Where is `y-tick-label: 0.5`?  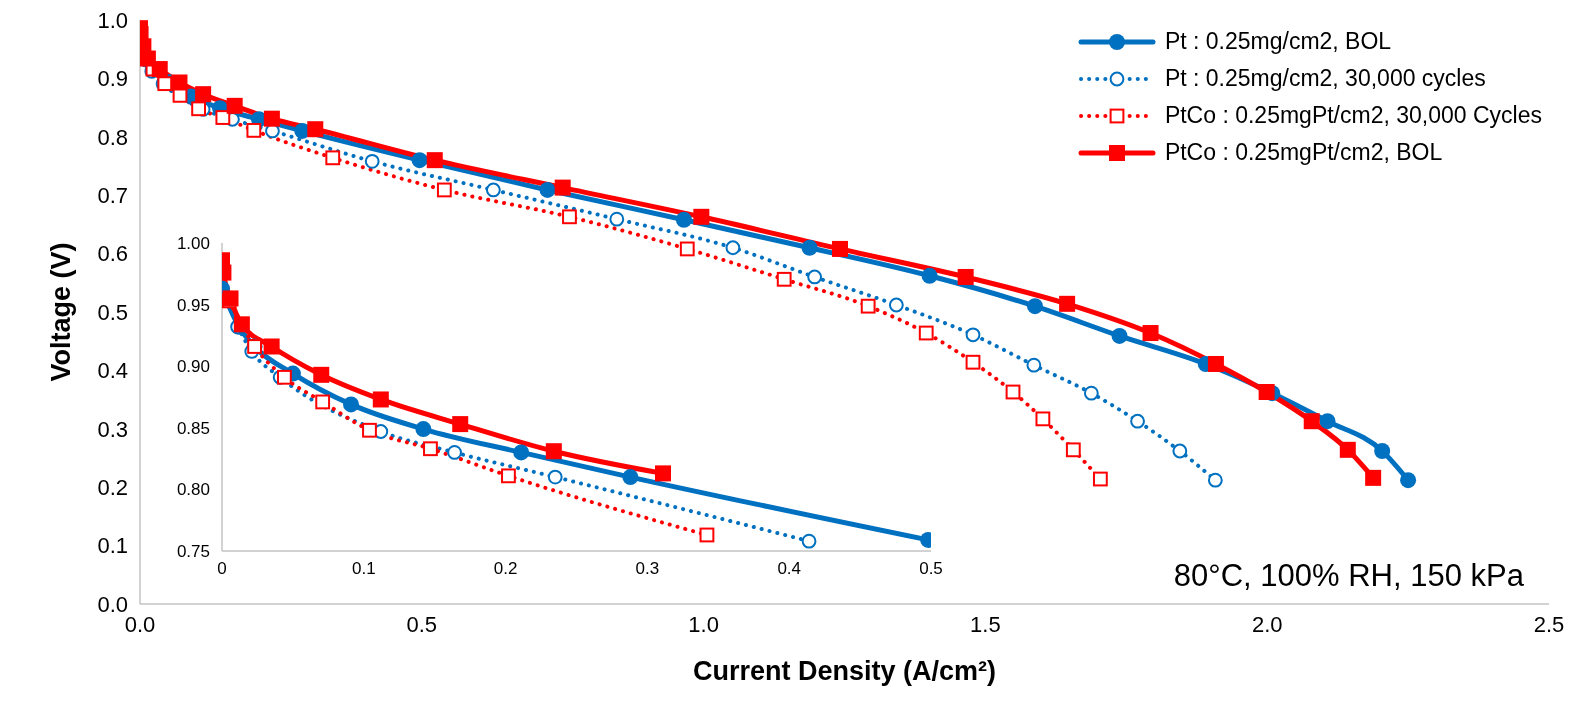
y-tick-label: 0.5 is located at coordinates (112, 312).